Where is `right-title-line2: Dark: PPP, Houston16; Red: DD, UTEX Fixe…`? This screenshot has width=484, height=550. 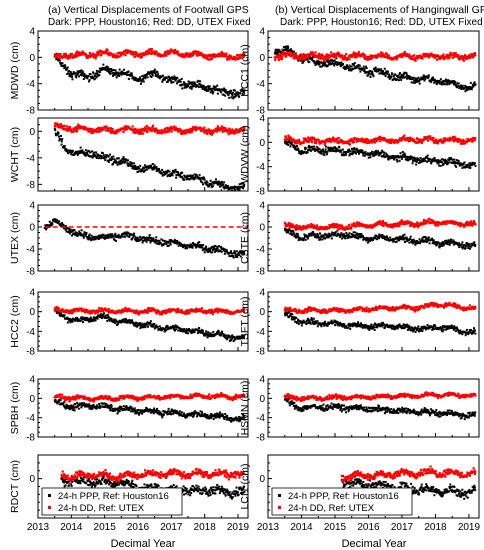 right-title-line2: Dark: PPP, Houston16; Red: DD, UTEX Fixe… is located at coordinates (381, 22).